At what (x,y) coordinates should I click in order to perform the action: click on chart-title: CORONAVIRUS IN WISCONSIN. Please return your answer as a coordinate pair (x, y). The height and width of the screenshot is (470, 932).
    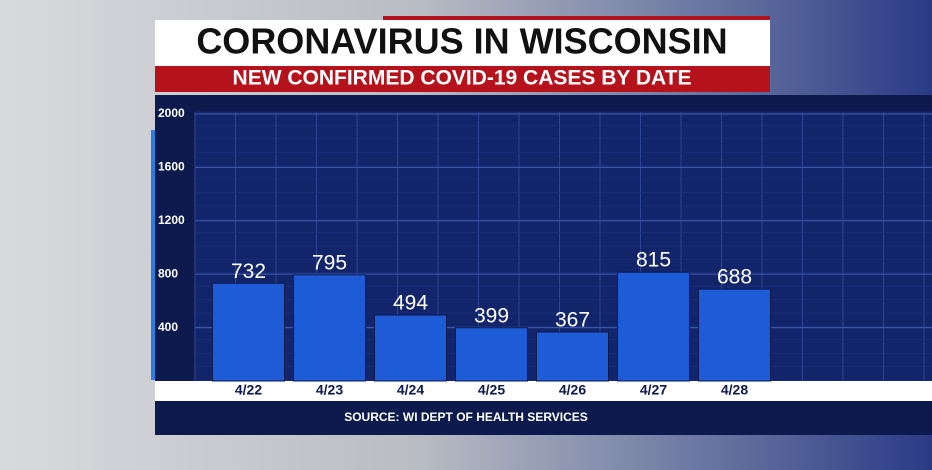
    Looking at the image, I should click on (461, 41).